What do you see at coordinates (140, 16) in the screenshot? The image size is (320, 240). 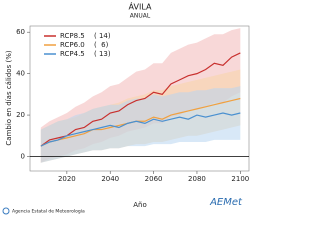 I see `chart-subtitle: ANUAL` at bounding box center [140, 16].